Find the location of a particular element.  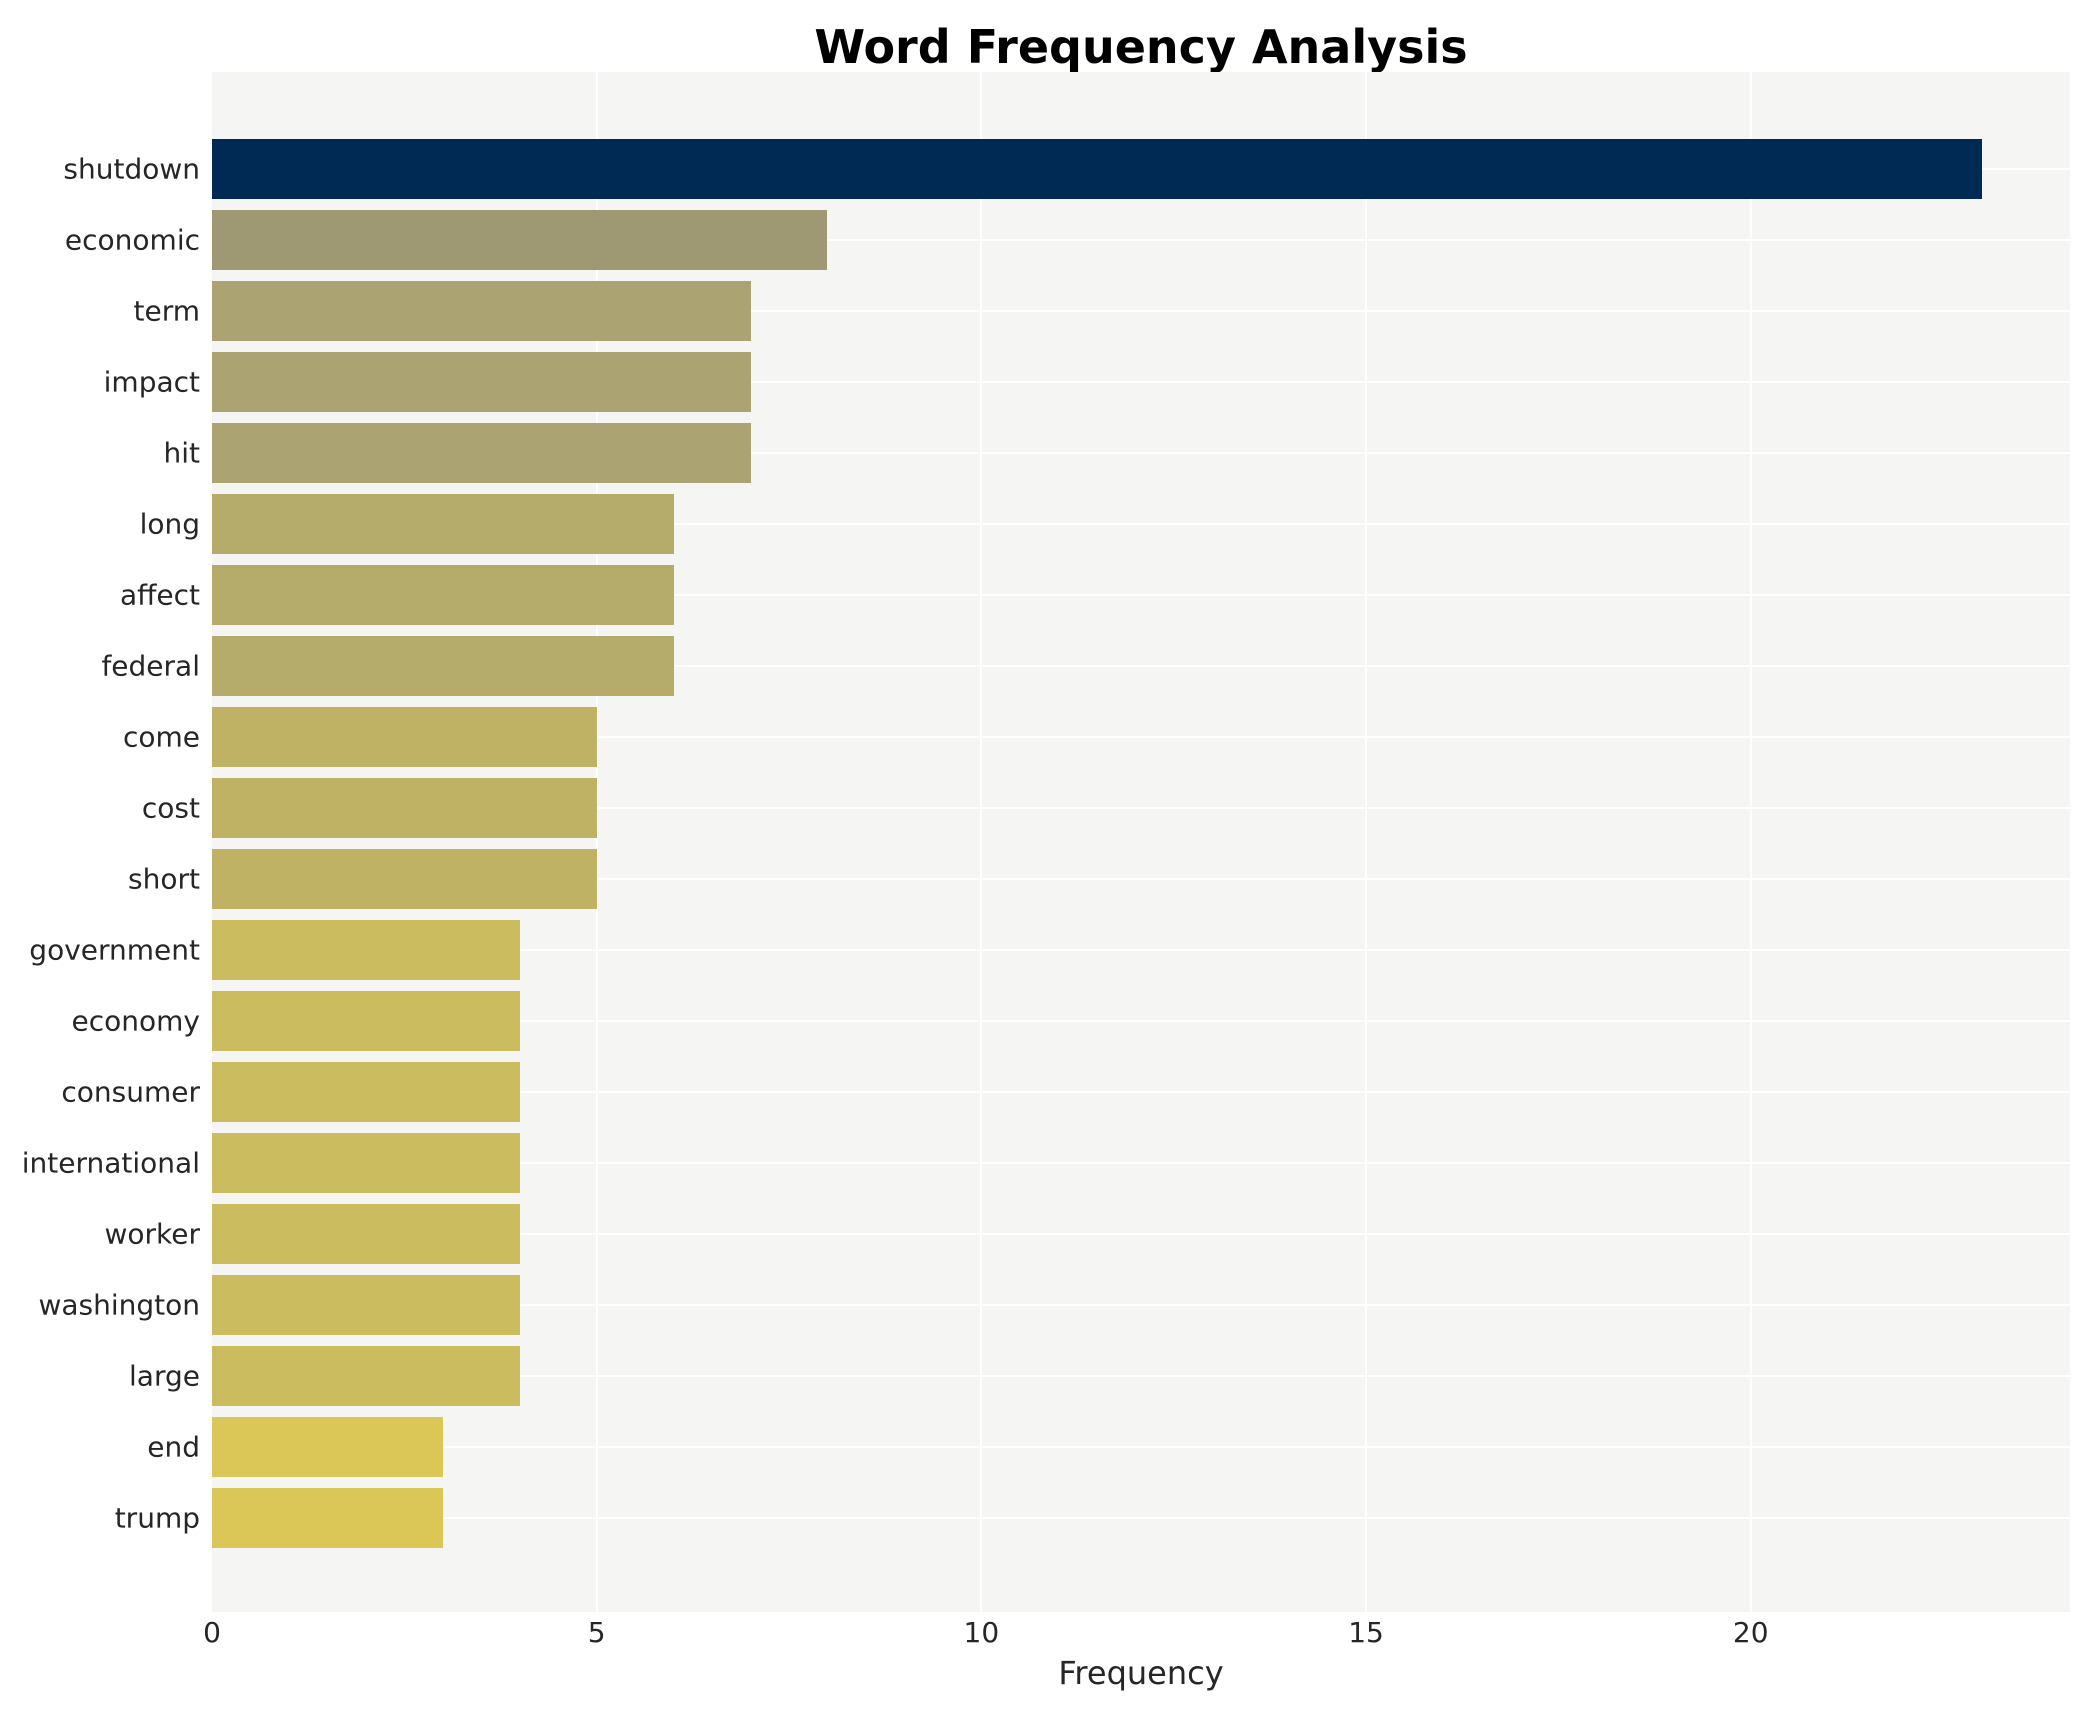

bar-large is located at coordinates (366, 1375).